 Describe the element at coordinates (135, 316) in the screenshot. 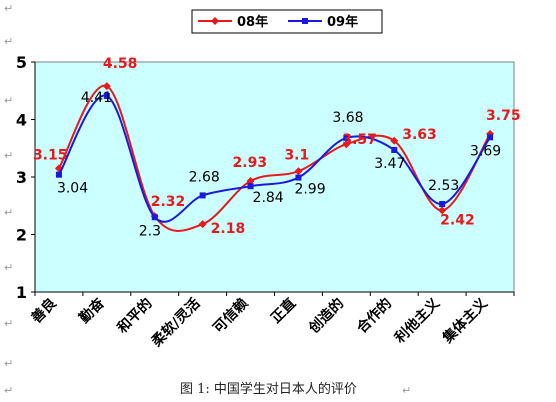

I see `x-tick-label: 和平的` at that location.